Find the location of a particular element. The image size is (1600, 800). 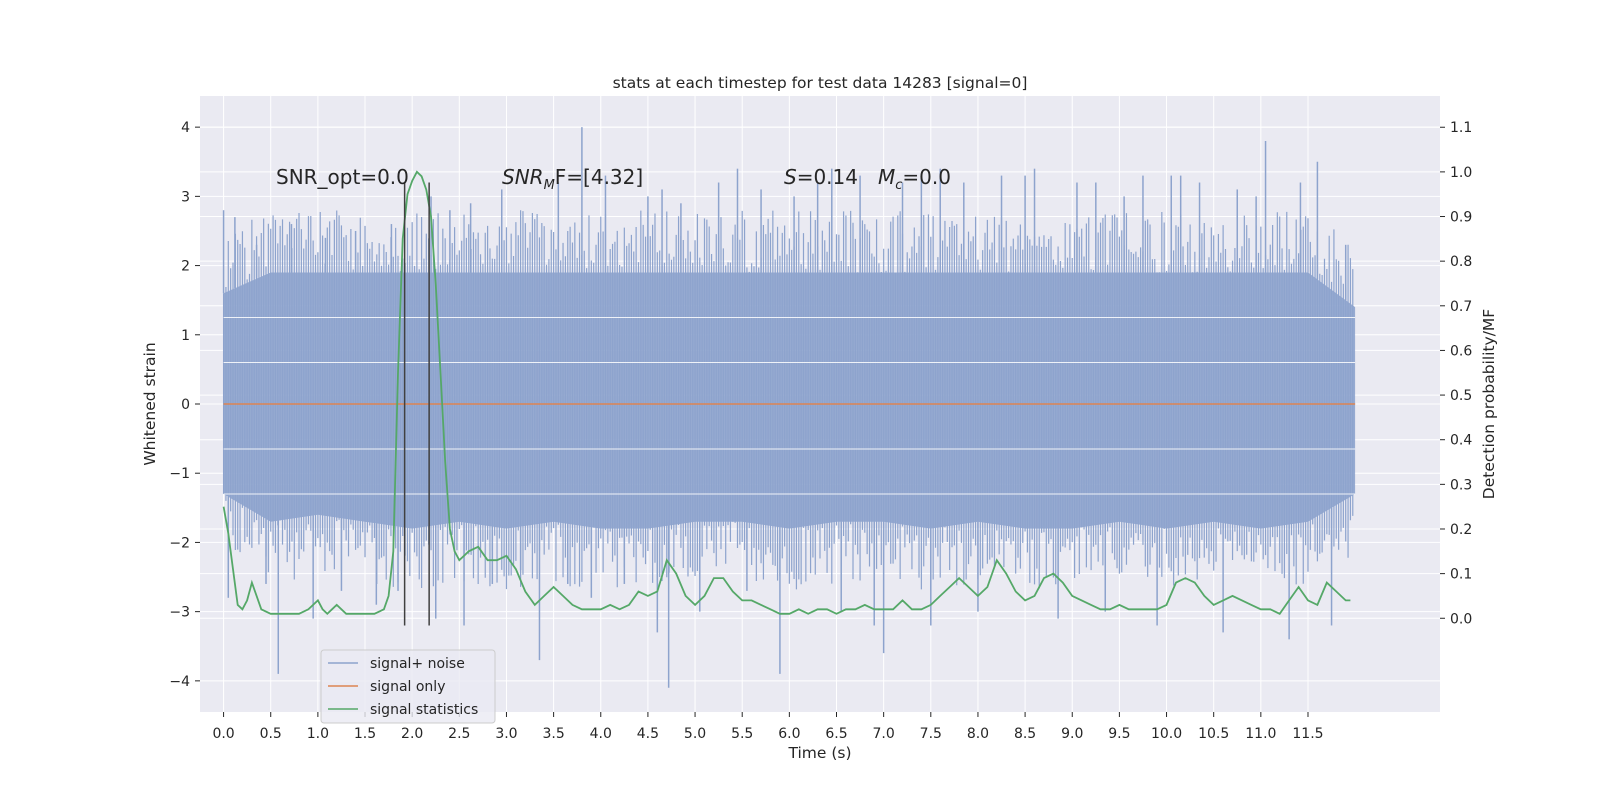

y-right-tick-label: 0.6 is located at coordinates (1461, 351).